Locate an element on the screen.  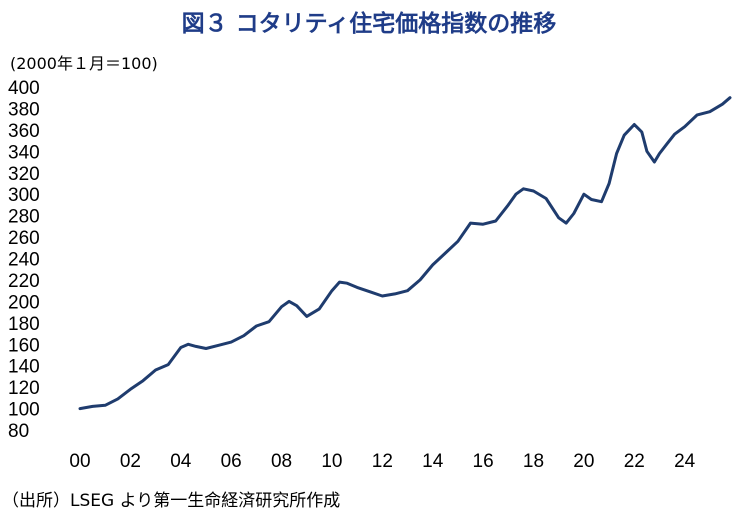
x-tick-label: 12 is located at coordinates (382, 461).